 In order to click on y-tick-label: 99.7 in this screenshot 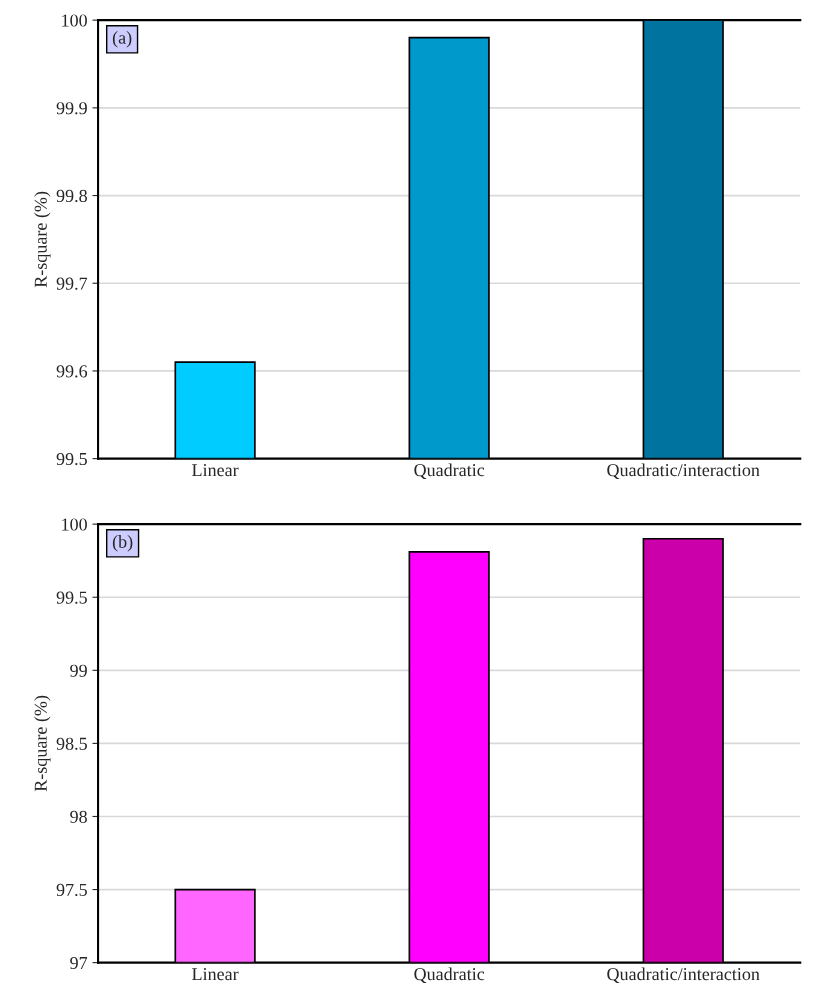, I will do `click(72, 283)`.